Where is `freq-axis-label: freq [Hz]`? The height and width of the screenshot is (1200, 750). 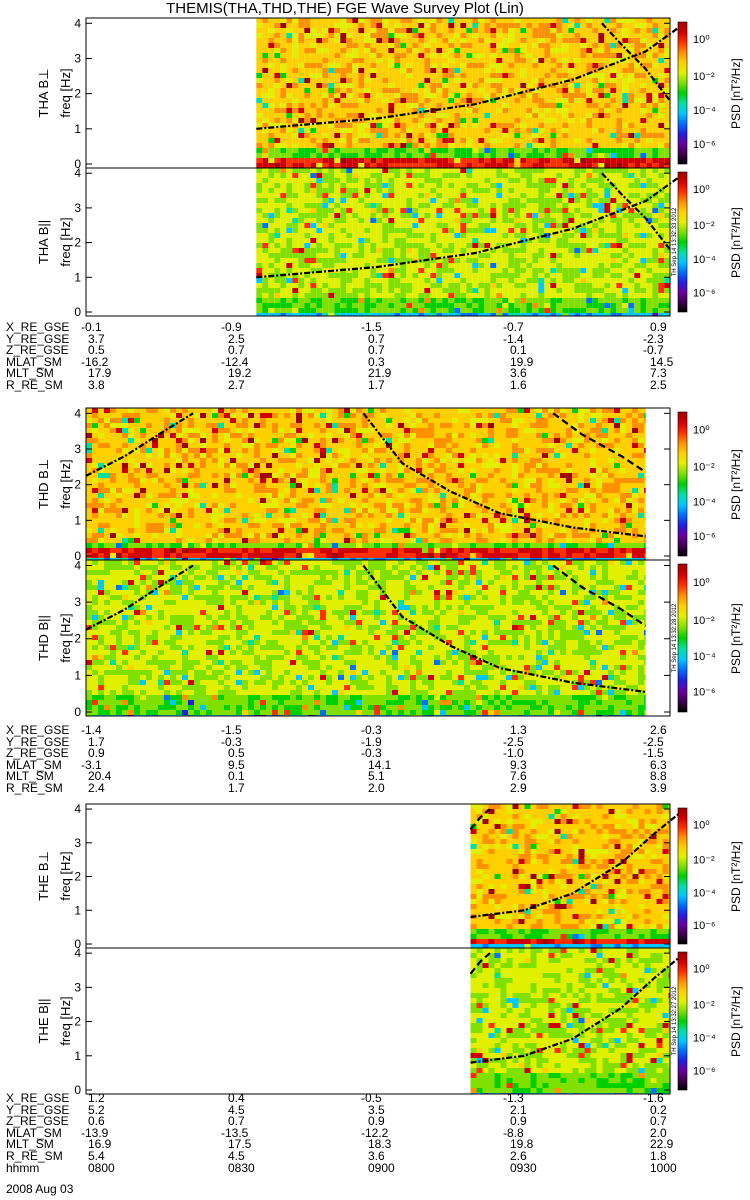 freq-axis-label: freq [Hz] is located at coordinates (65, 241).